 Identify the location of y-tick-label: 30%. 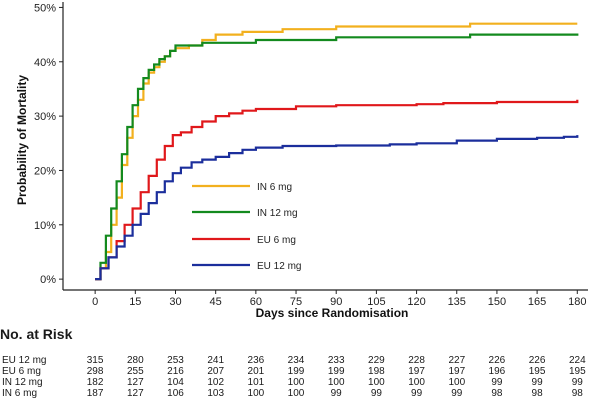
(45, 117).